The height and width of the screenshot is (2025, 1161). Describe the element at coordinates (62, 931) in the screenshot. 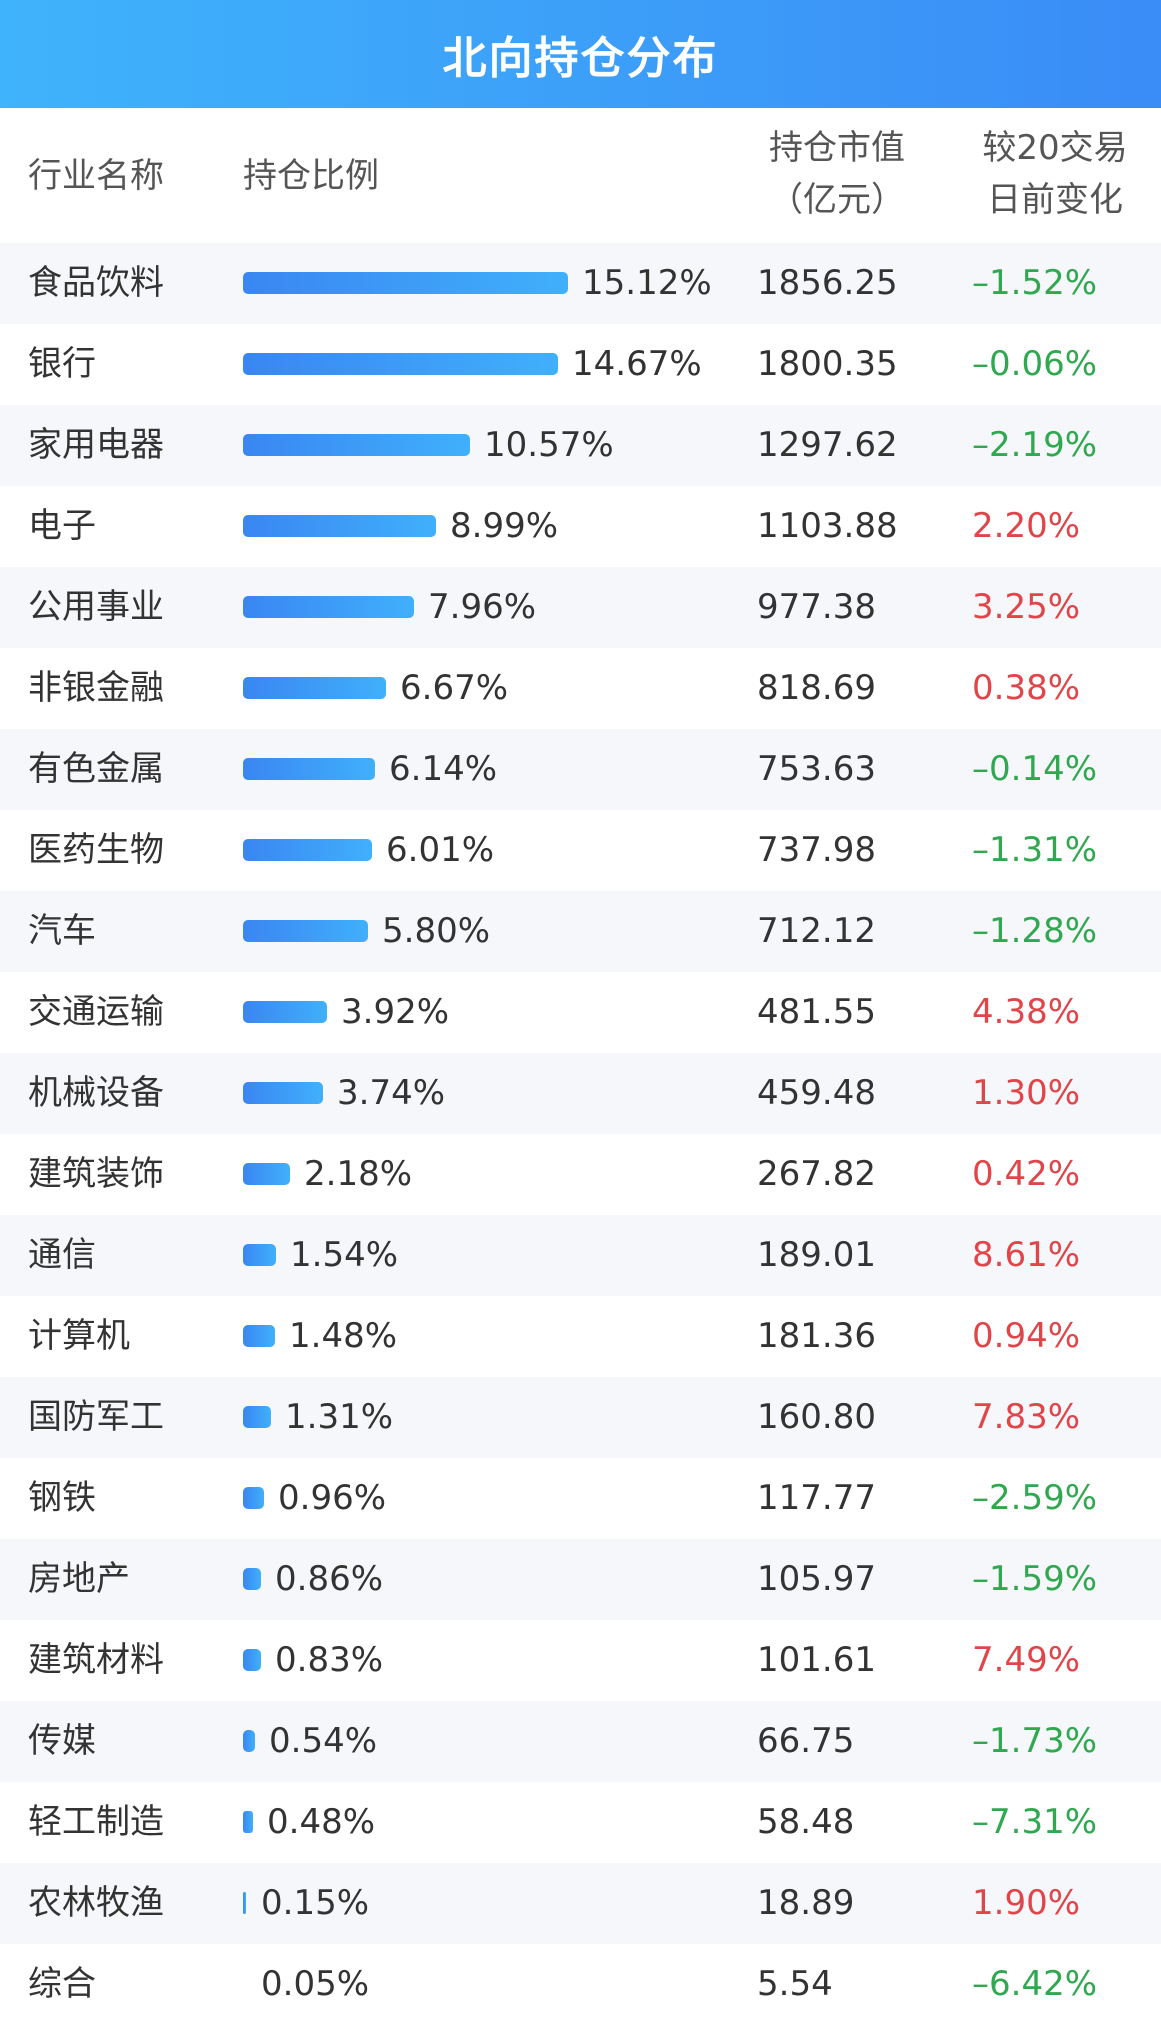

I see `industry-name: 汽车` at that location.